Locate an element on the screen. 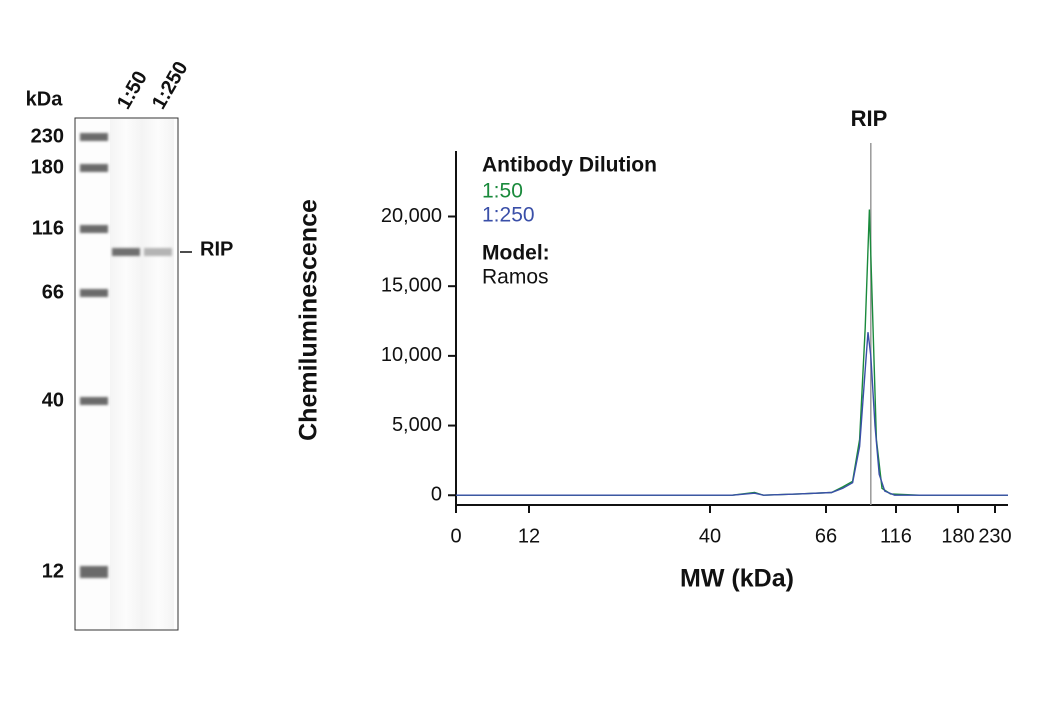  band-label: RIP is located at coordinates (216, 249).